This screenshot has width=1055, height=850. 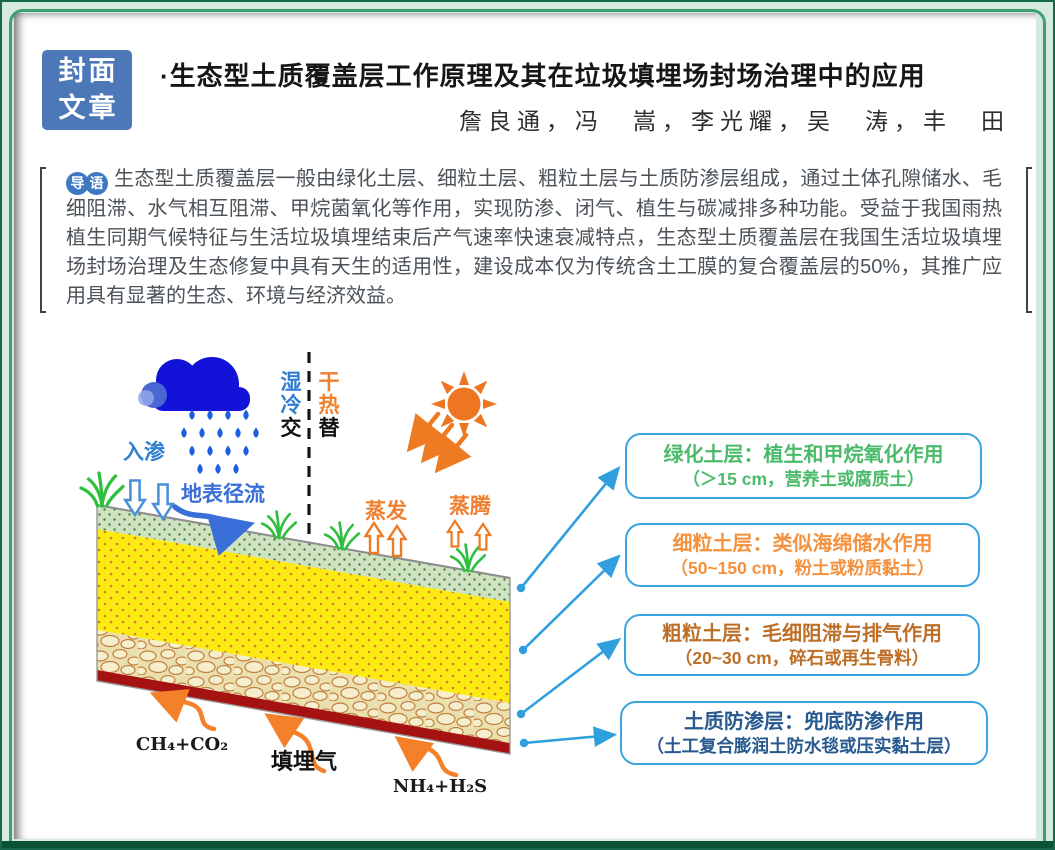 I want to click on cover-badge-line1: 封面, so click(x=88, y=71).